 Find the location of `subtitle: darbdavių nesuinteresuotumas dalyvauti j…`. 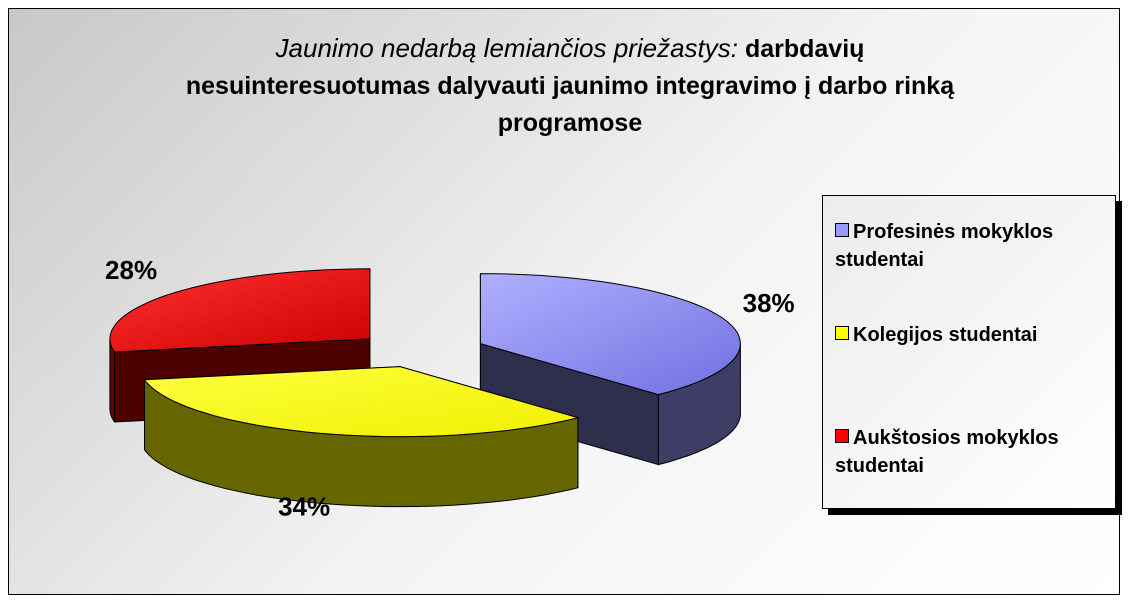

subtitle: darbdavių nesuinteresuotumas dalyvauti j… is located at coordinates (570, 86).